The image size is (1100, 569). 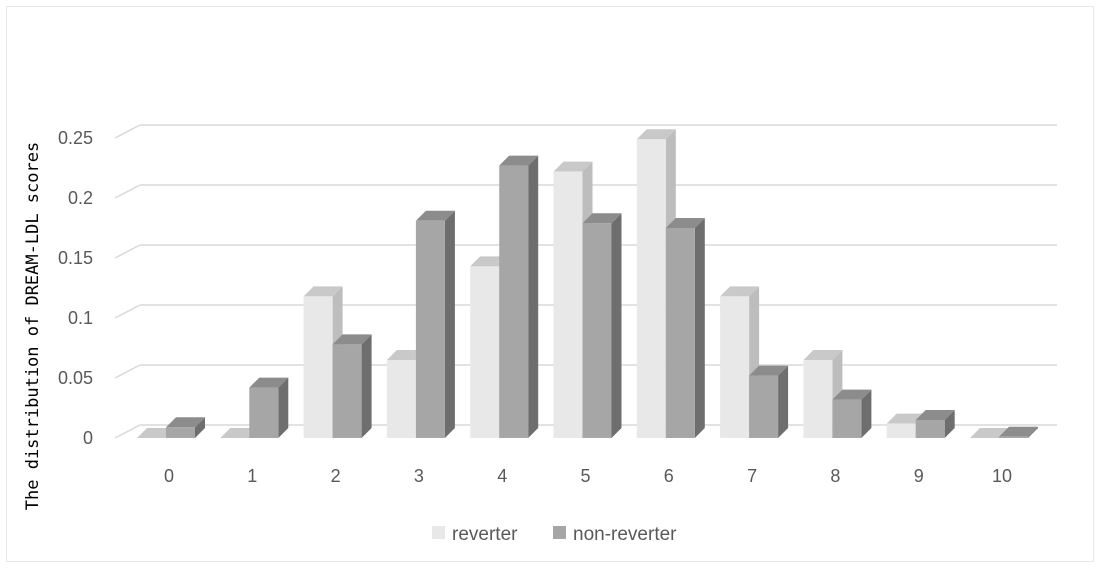 What do you see at coordinates (485, 534) in the screenshot?
I see `legend-label: reverter` at bounding box center [485, 534].